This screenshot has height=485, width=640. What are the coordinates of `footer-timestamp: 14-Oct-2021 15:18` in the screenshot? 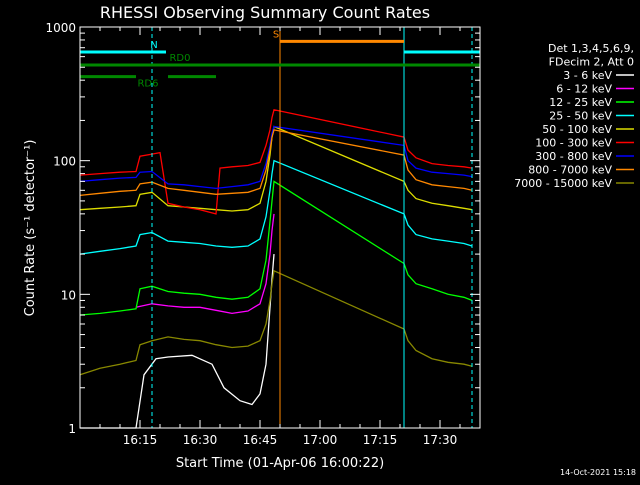 It's located at (598, 472).